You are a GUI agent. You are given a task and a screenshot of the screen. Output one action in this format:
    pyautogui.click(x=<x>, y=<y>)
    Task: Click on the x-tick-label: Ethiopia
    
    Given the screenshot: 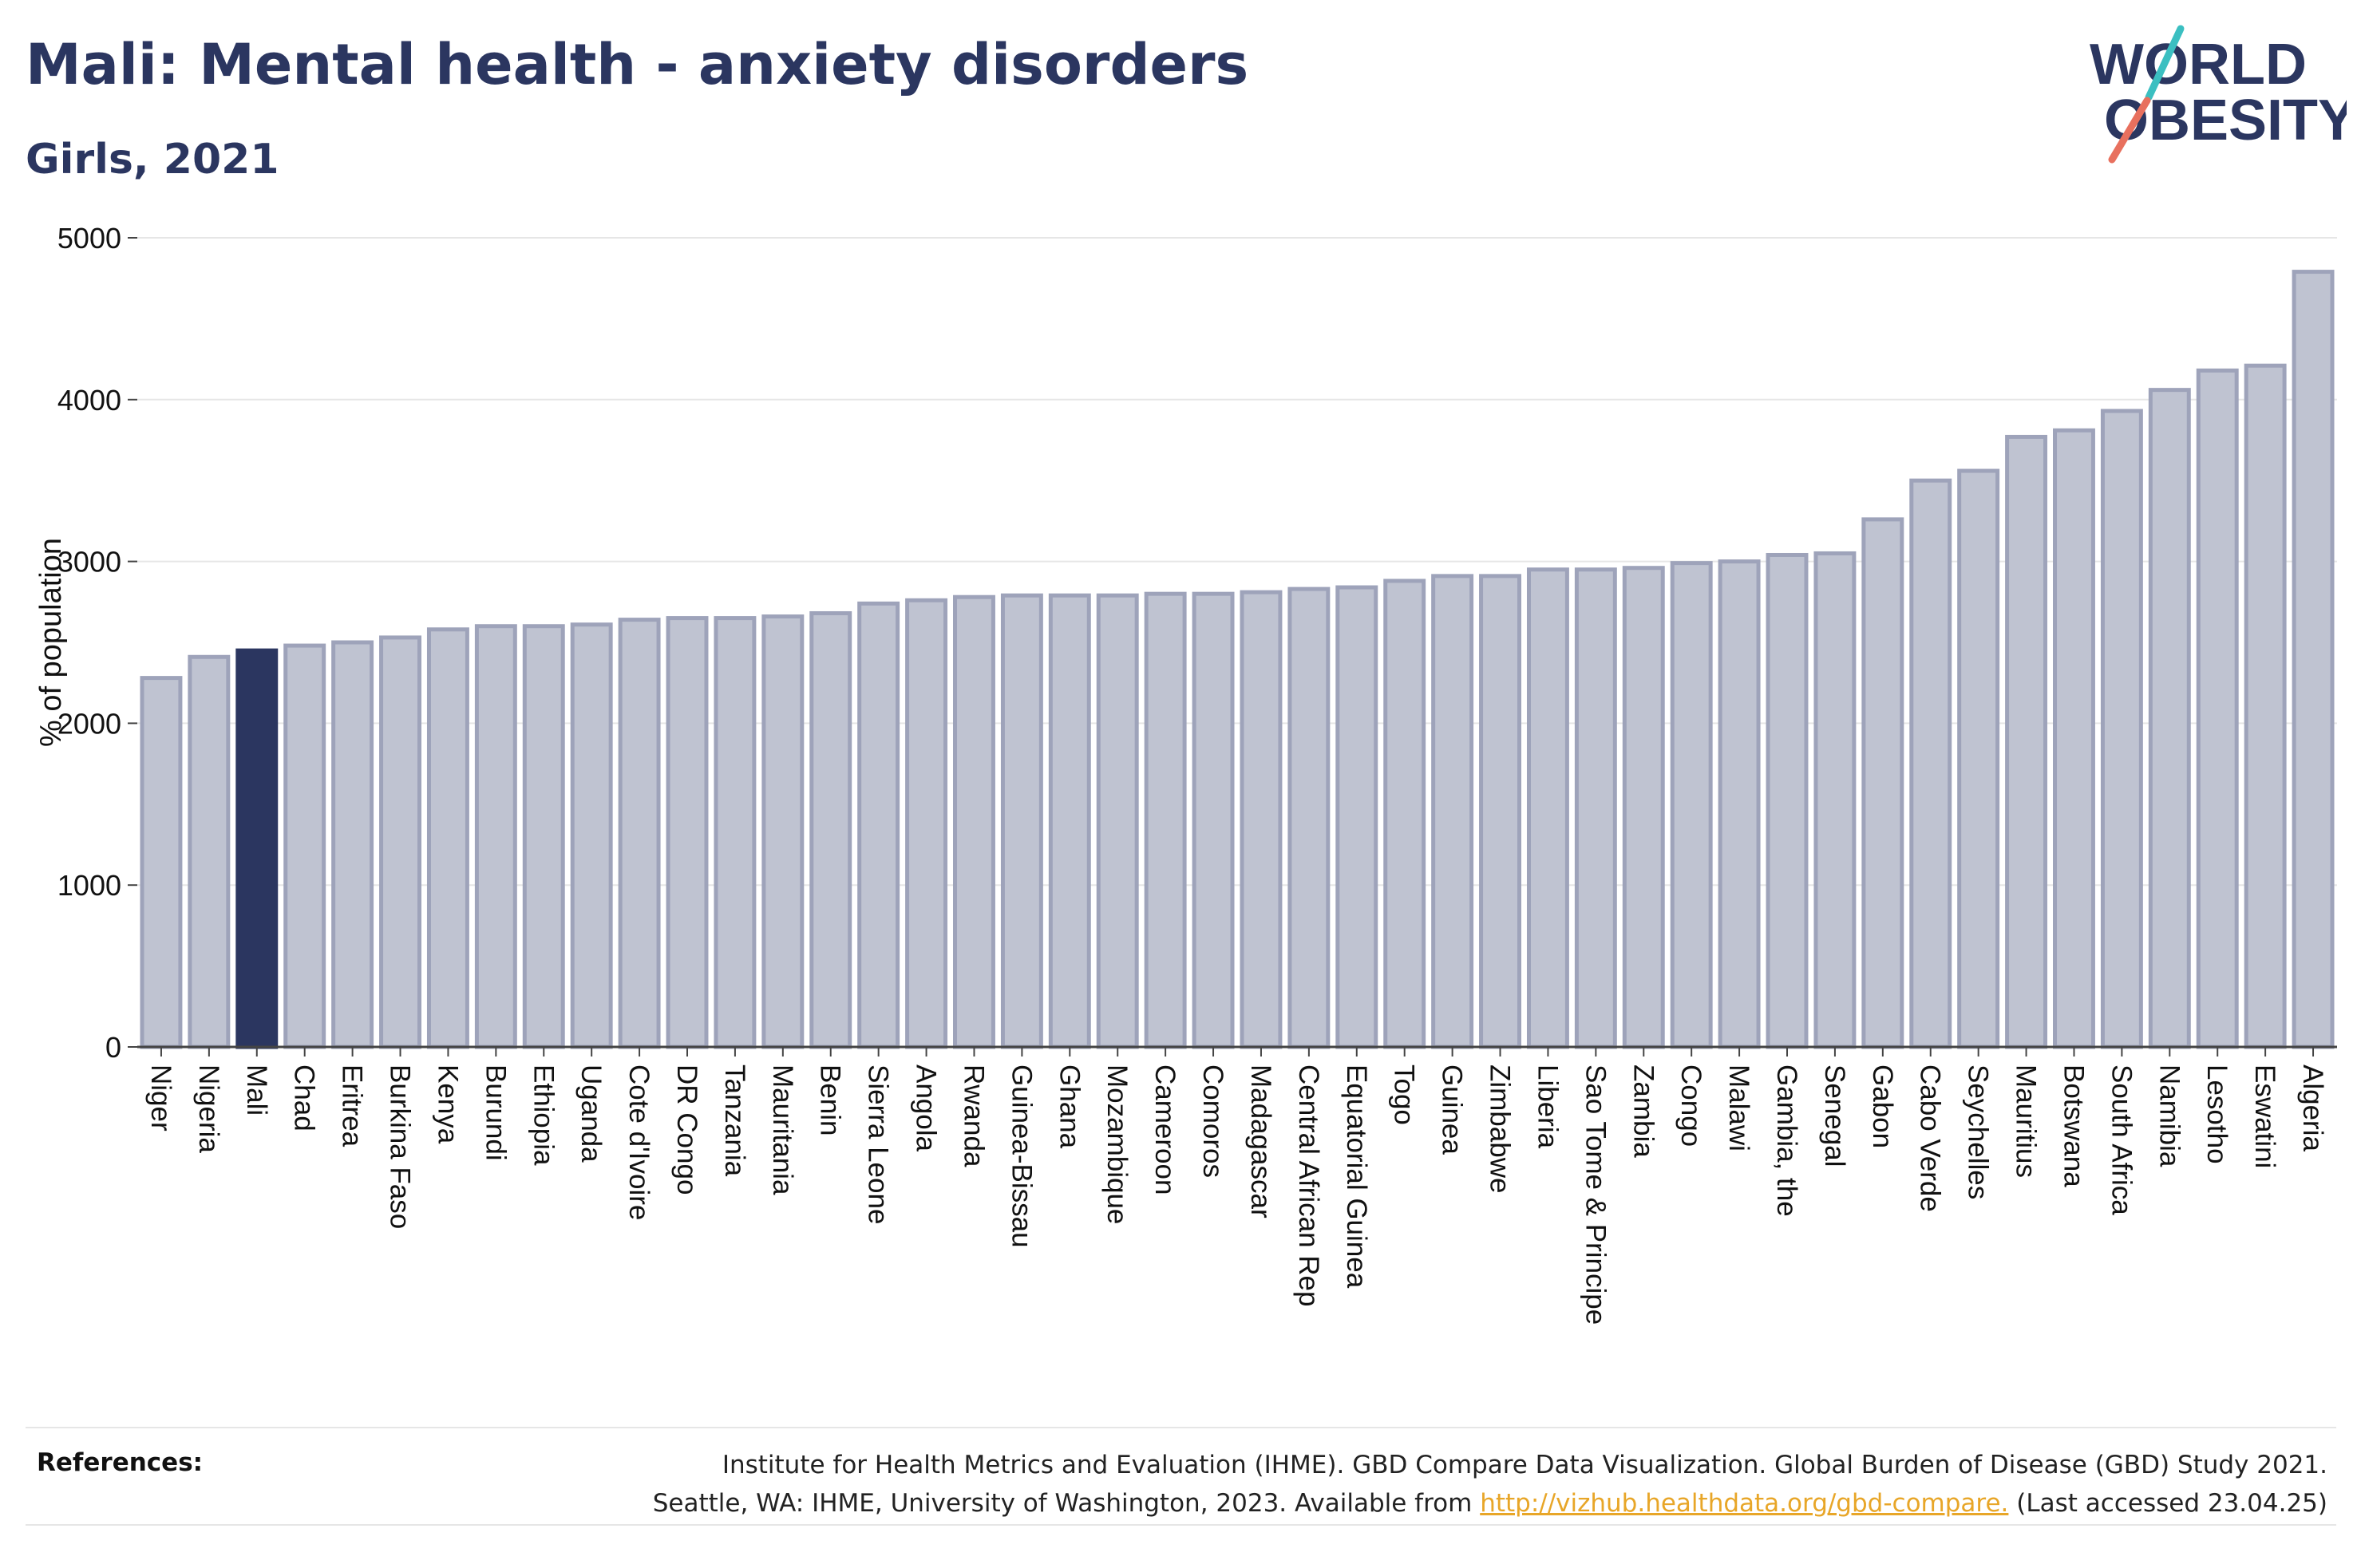 What is the action you would take?
    pyautogui.click(x=543, y=1115)
    